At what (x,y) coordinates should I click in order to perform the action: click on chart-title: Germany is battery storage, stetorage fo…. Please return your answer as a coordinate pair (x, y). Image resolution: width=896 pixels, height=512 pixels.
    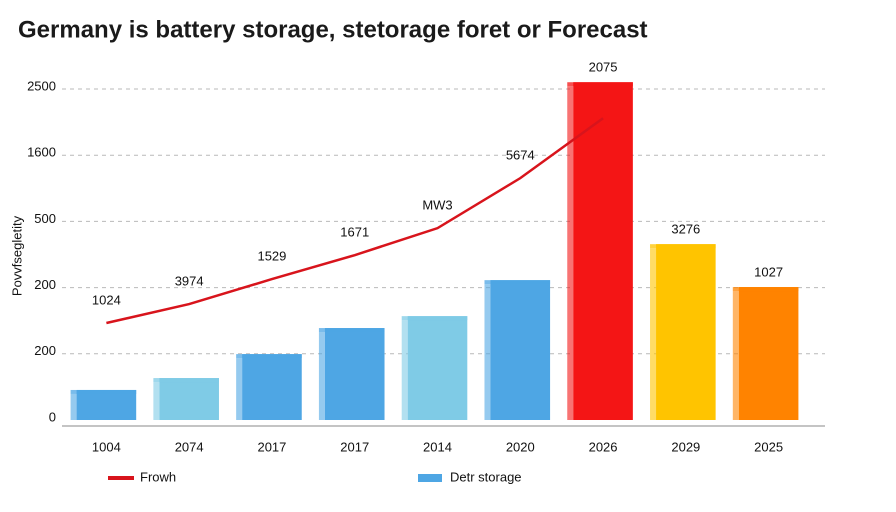
    Looking at the image, I should click on (333, 29).